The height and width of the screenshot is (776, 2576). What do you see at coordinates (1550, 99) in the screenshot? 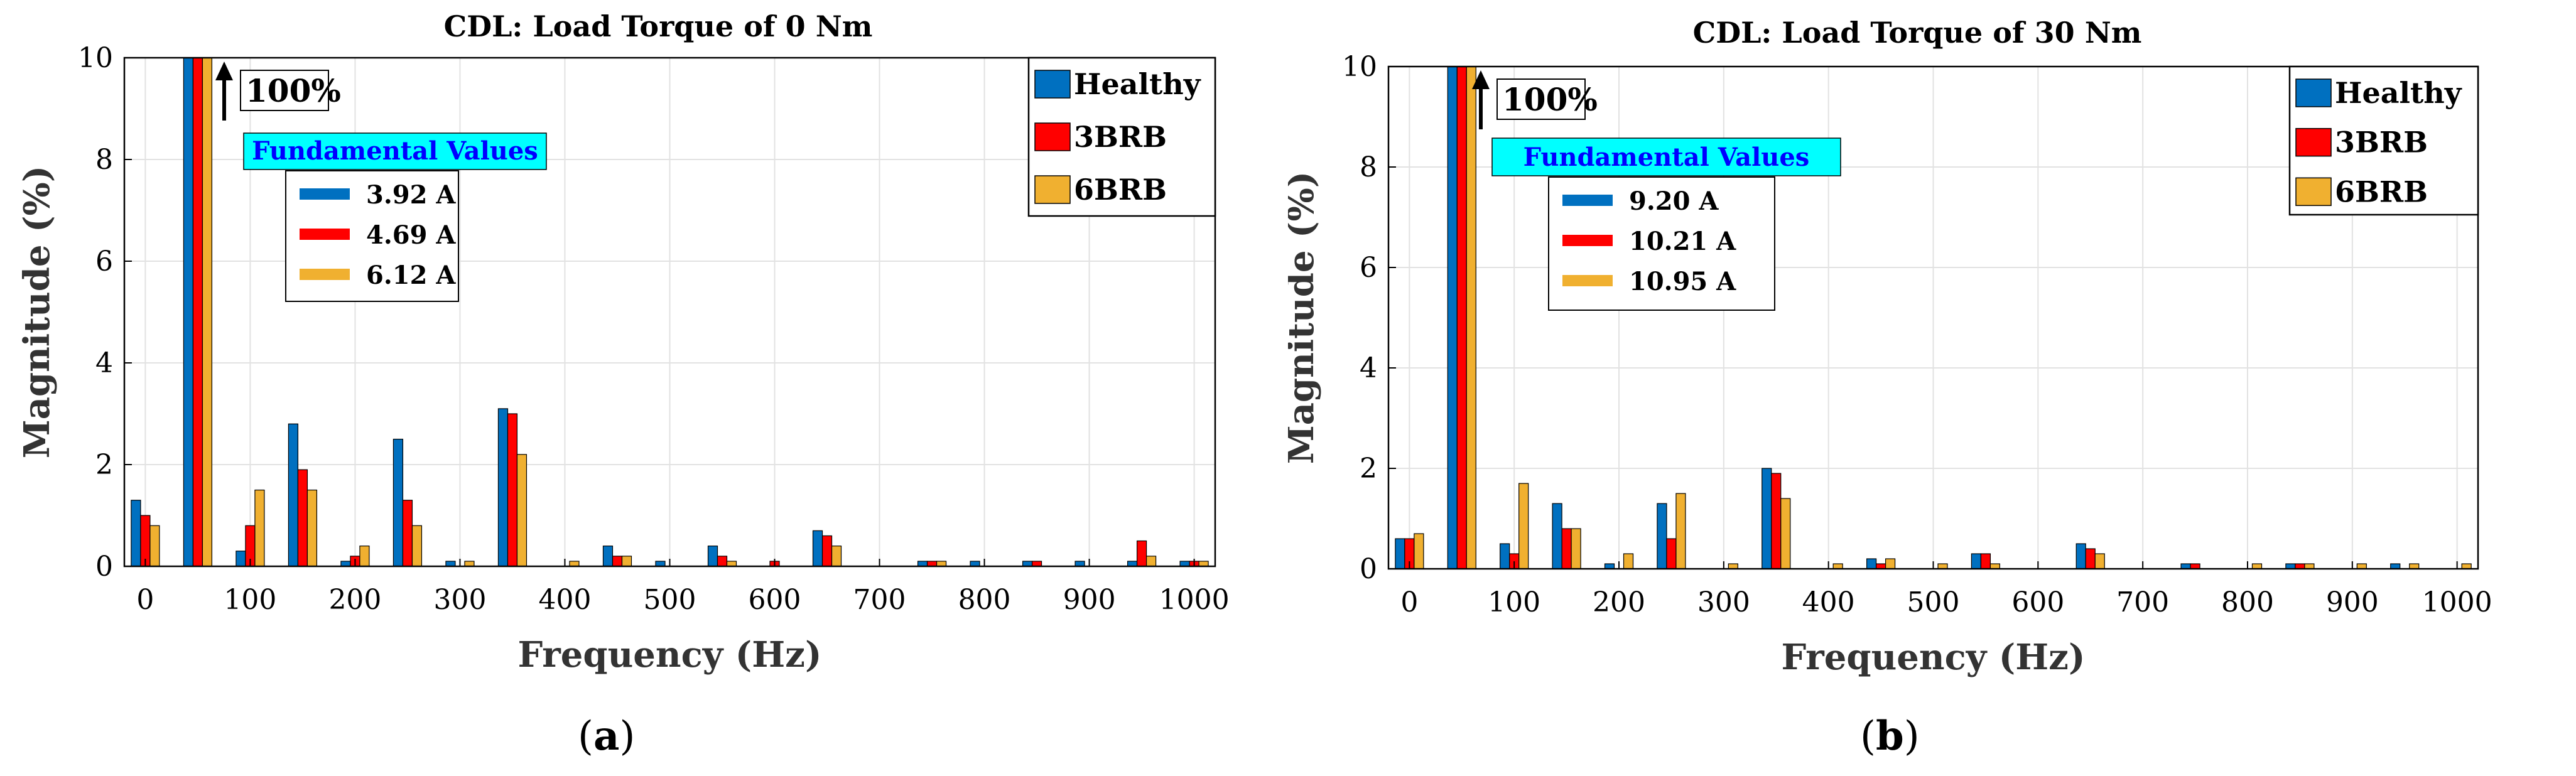
I see `arrow-label: 100%` at bounding box center [1550, 99].